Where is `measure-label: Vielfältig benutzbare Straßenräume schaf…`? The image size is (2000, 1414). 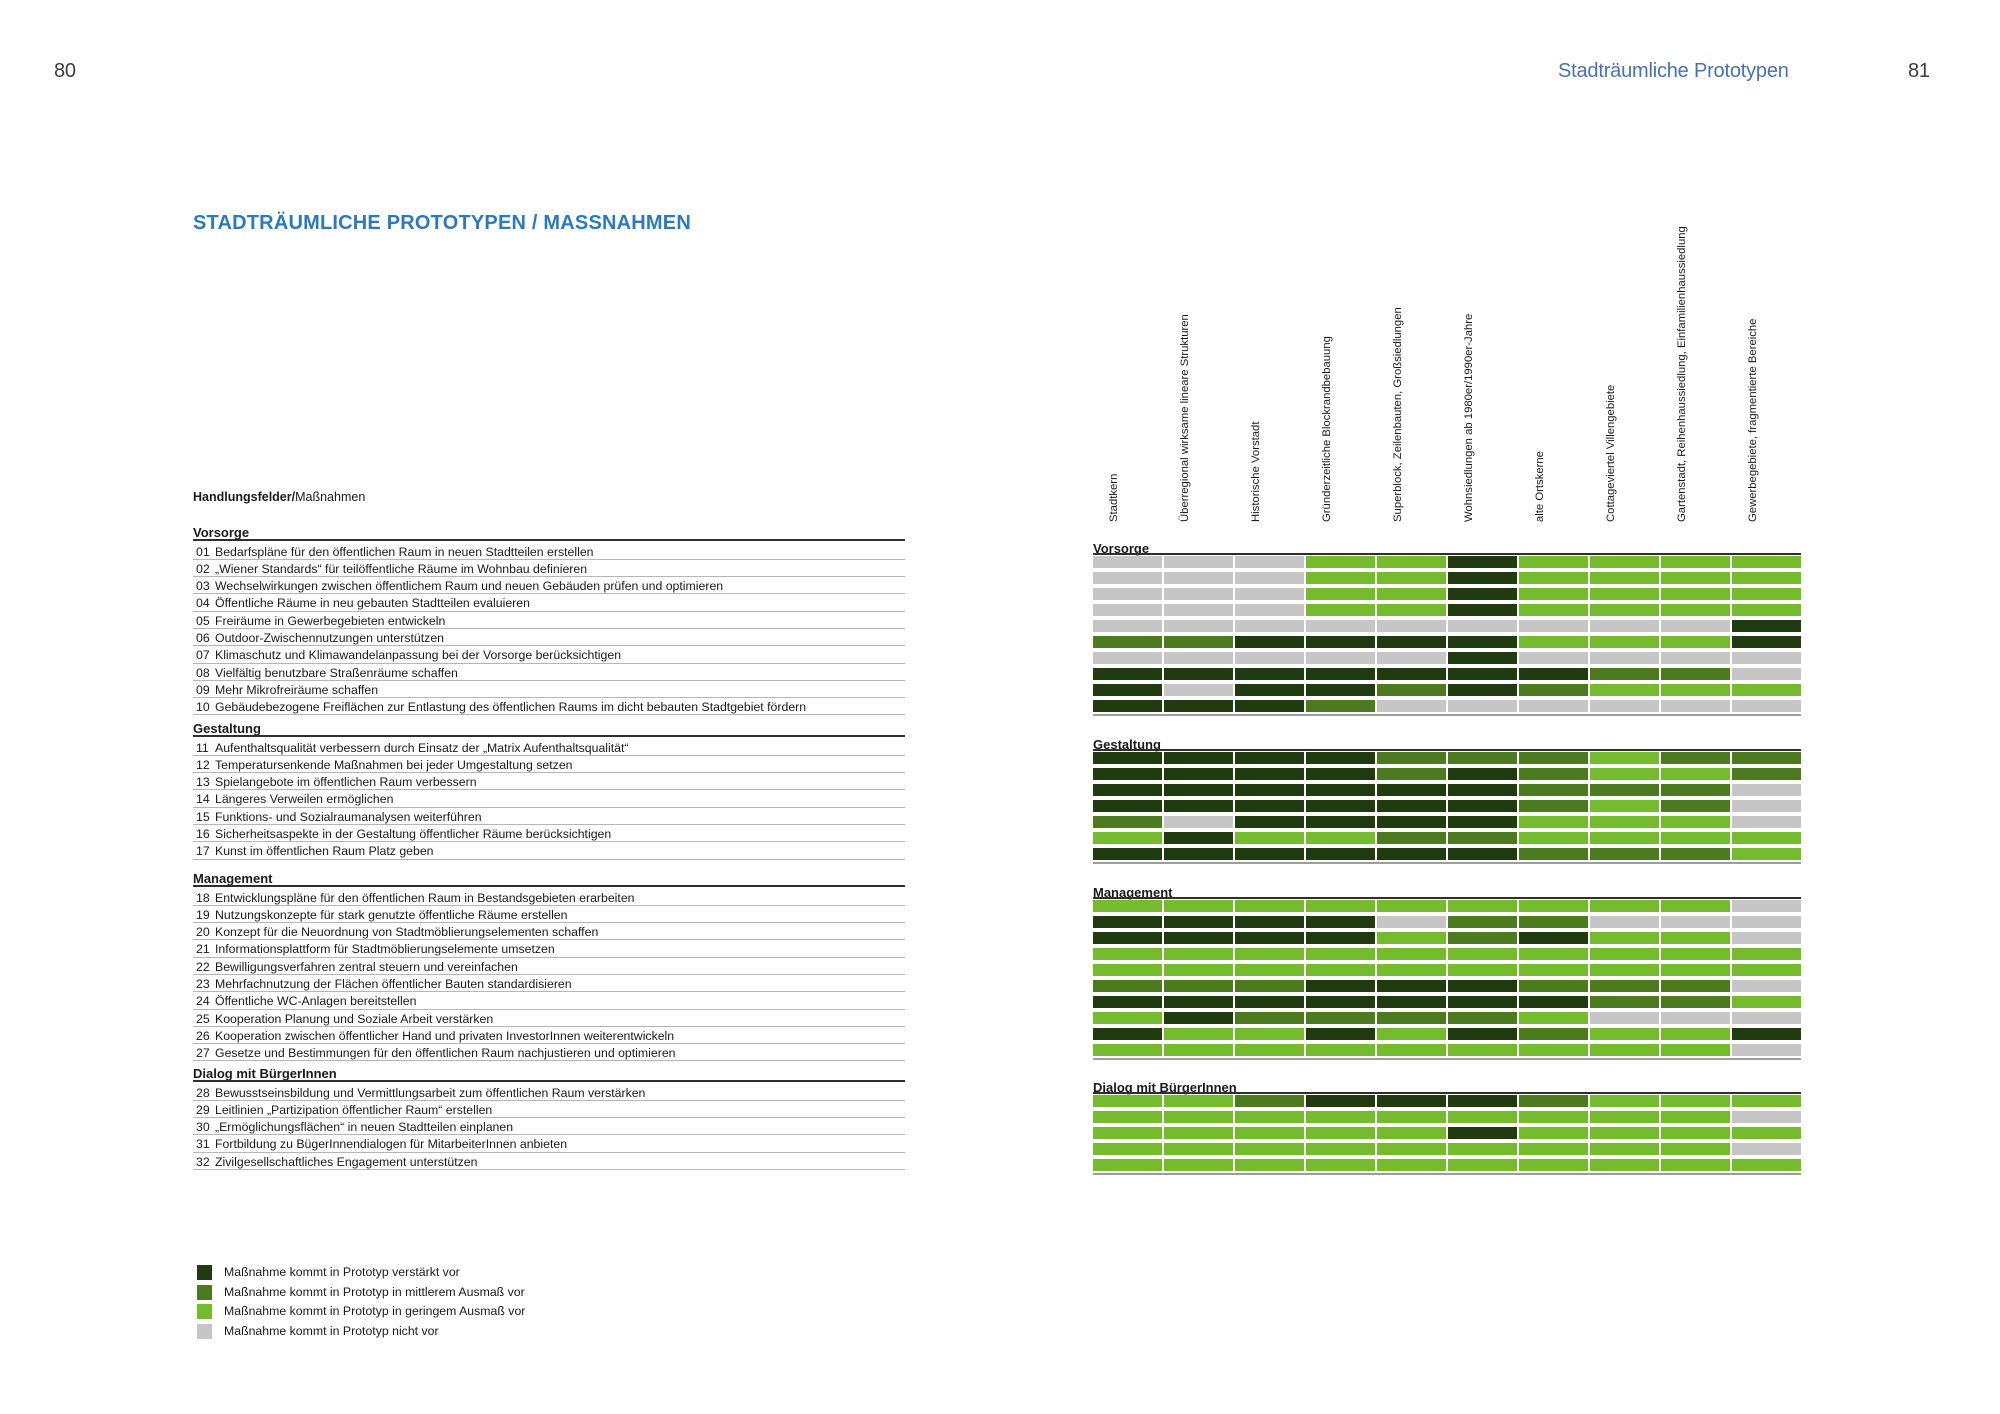
measure-label: Vielfältig benutzbare Straßenräume schaf… is located at coordinates (336, 672).